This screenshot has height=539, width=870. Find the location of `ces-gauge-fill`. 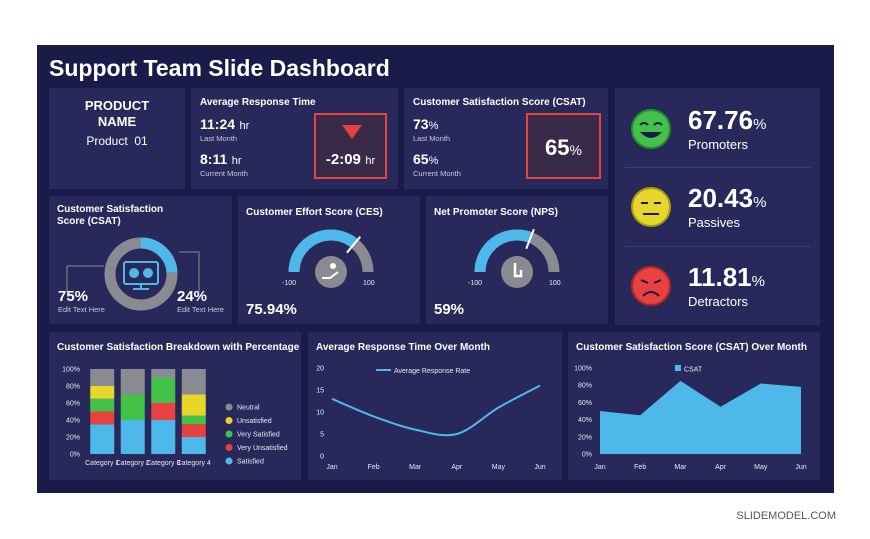

ces-gauge-fill is located at coordinates (323, 251).